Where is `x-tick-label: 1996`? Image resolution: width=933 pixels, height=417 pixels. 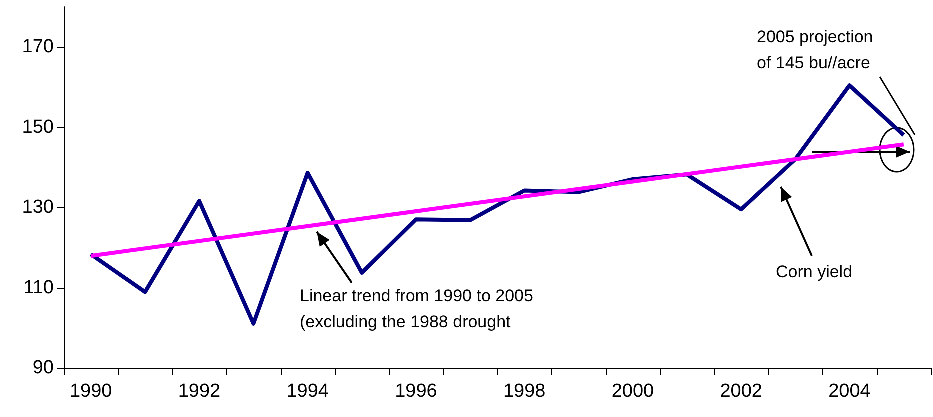 x-tick-label: 1996 is located at coordinates (416, 391).